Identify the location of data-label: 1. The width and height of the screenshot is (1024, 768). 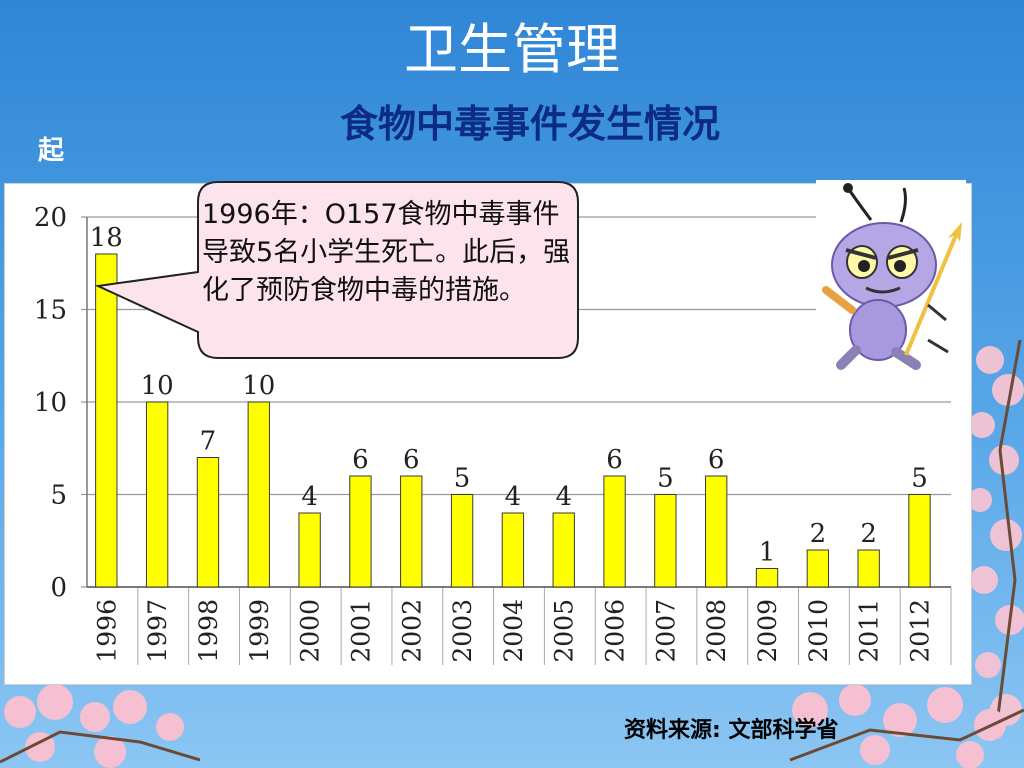
(767, 553).